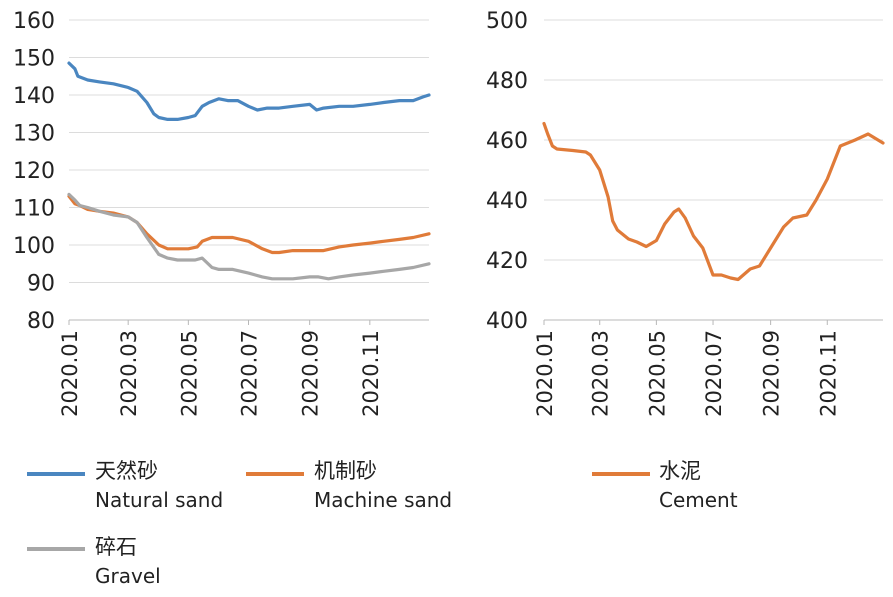  Describe the element at coordinates (126, 471) in the screenshot. I see `legend-label-cn-natural-sand: 天然砂` at that location.